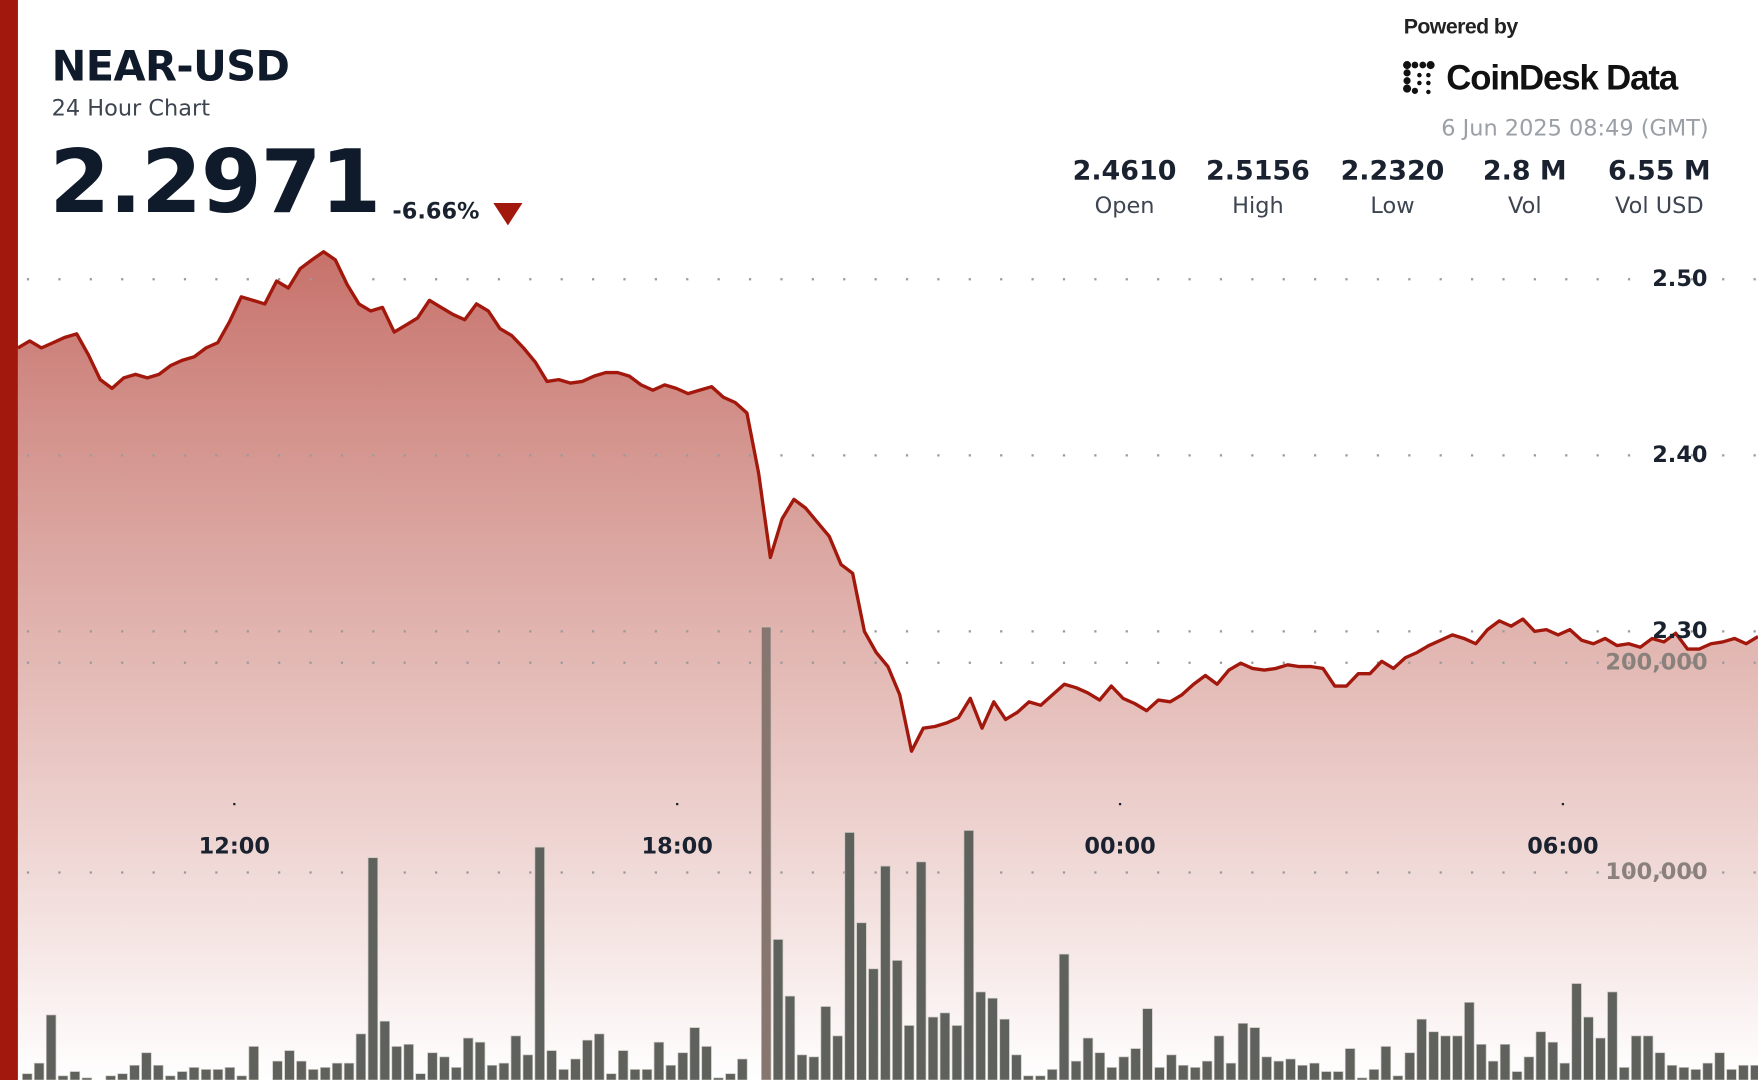 This screenshot has width=1758, height=1080. What do you see at coordinates (1124, 188) in the screenshot?
I see `stat-open: 2.4610 Open` at bounding box center [1124, 188].